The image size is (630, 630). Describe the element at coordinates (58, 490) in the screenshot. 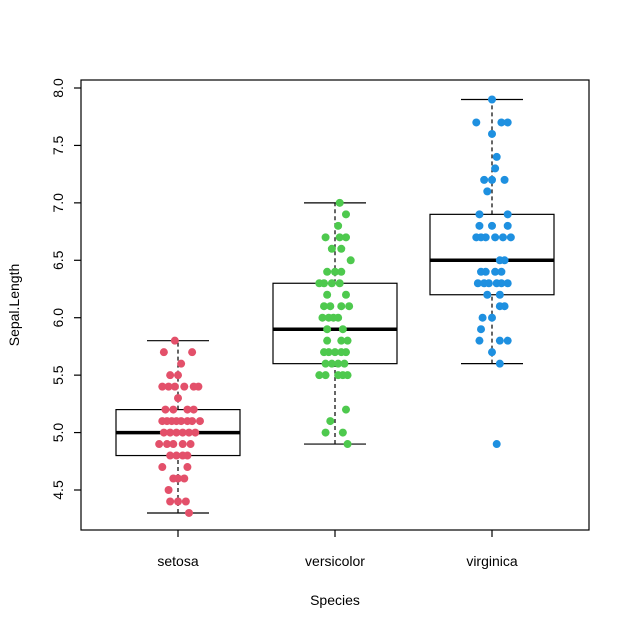

I see `y-tick-label: 4.5` at that location.